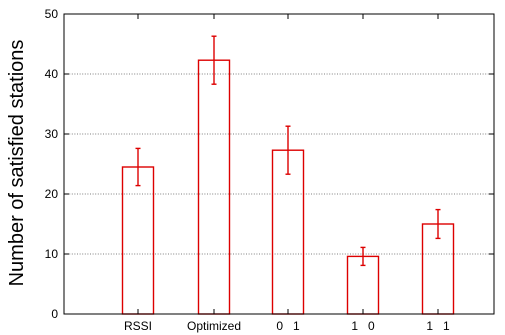 Image resolution: width=505 pixels, height=335 pixels. Describe the element at coordinates (52, 74) in the screenshot. I see `y-tick-label-40: 40` at that location.